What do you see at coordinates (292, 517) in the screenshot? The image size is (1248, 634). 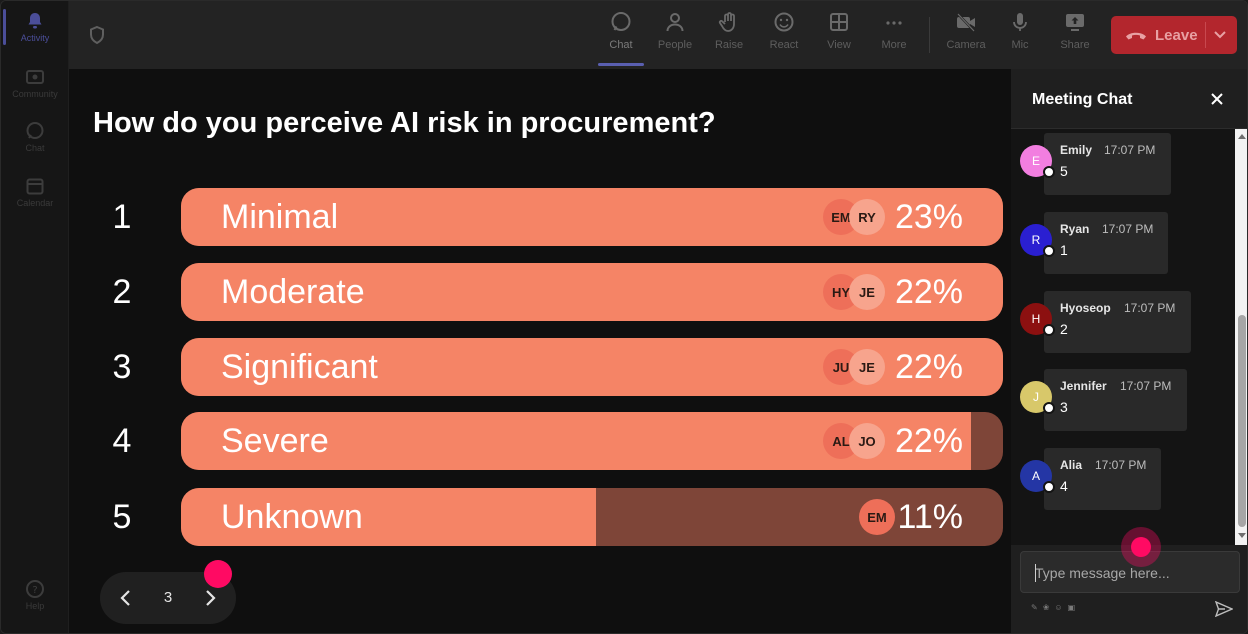 I see `option-label: Unknown` at bounding box center [292, 517].